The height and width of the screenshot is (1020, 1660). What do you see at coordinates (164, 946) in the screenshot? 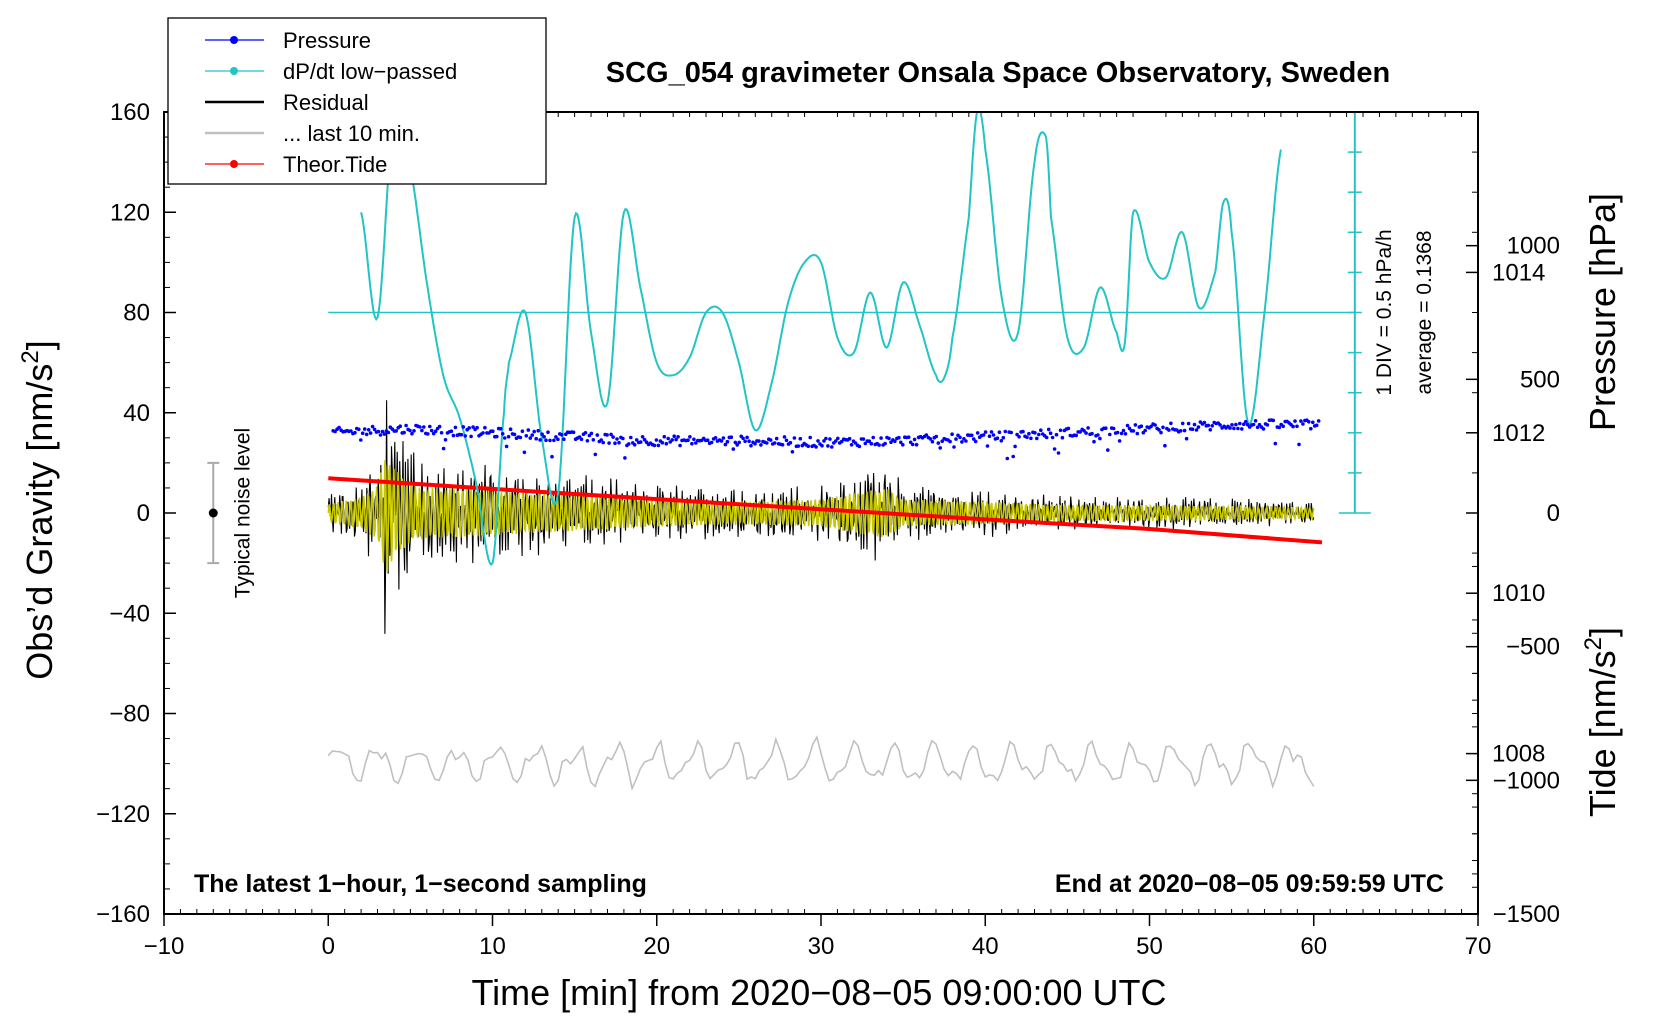
I see `x-tick-label: −10` at bounding box center [164, 946].